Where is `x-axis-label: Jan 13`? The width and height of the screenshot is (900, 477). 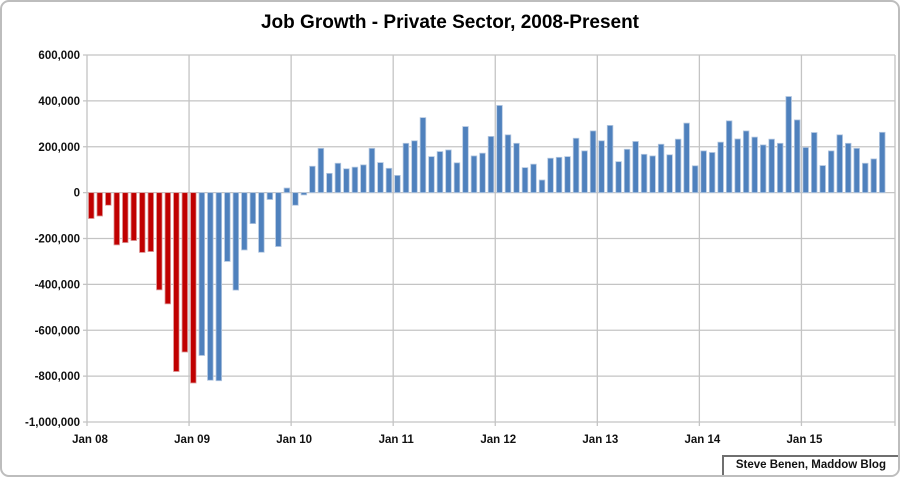 x-axis-label: Jan 13 is located at coordinates (600, 440).